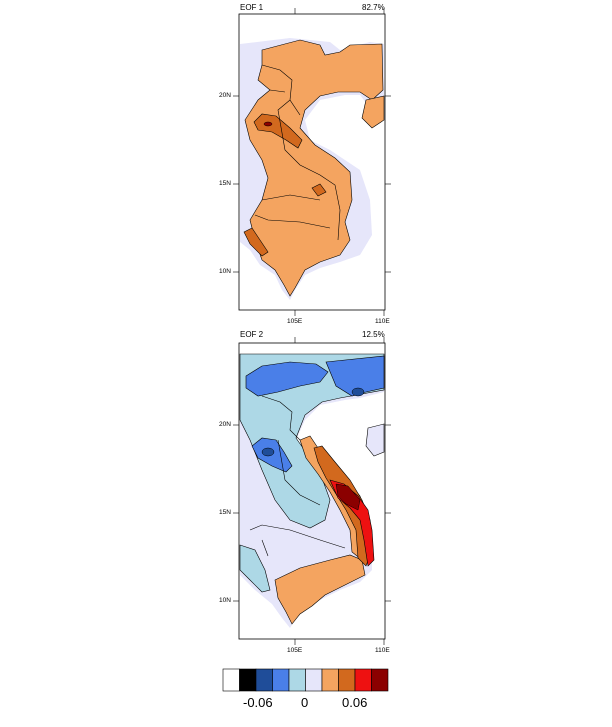 This screenshot has width=612, height=727. I want to click on eof1-orange-east, so click(373, 112).